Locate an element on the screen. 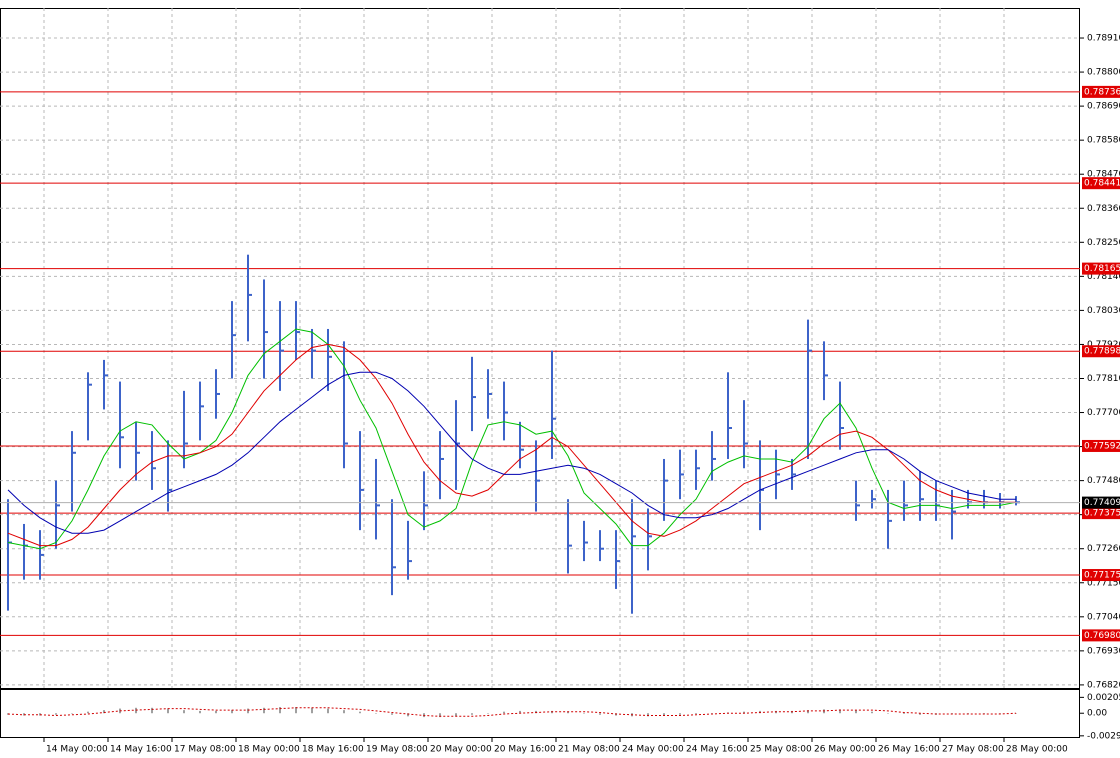 The width and height of the screenshot is (1120, 758). level-label: 0.77375 is located at coordinates (1102, 514).